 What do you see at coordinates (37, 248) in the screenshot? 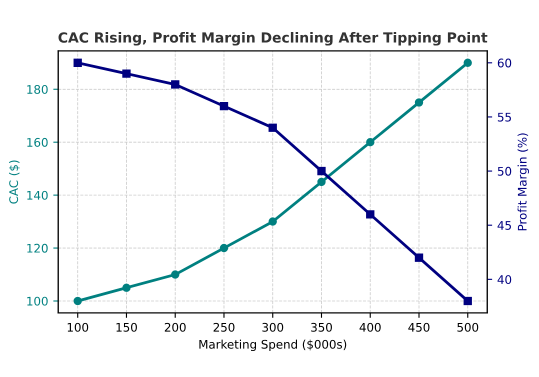
I see `y-tick-label: 120` at bounding box center [37, 248].